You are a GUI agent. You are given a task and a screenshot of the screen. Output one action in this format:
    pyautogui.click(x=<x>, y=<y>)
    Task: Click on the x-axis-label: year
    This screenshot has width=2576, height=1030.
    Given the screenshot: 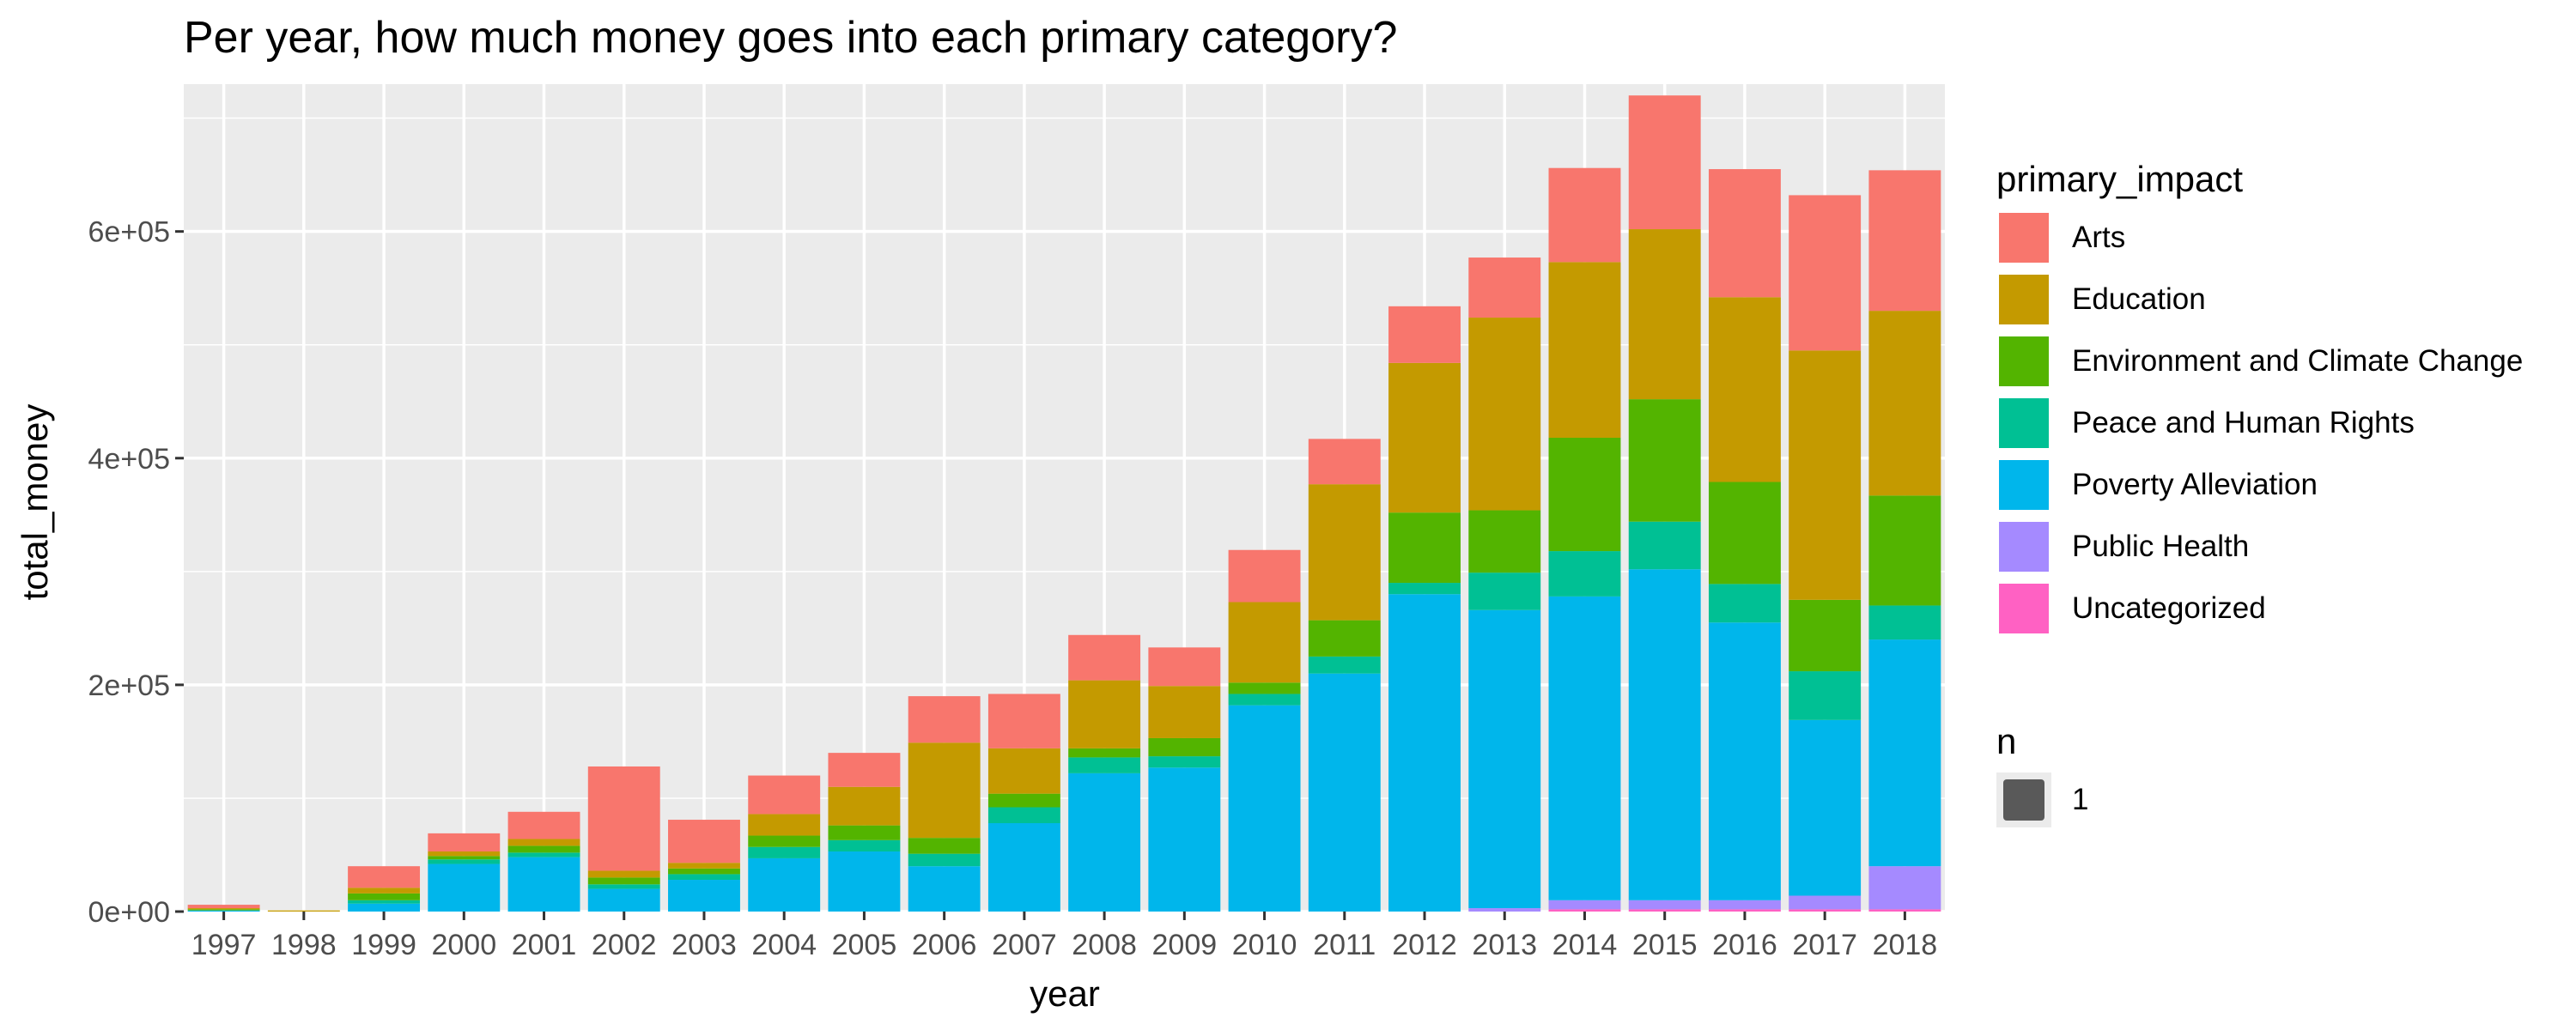 What is the action you would take?
    pyautogui.click(x=1065, y=993)
    